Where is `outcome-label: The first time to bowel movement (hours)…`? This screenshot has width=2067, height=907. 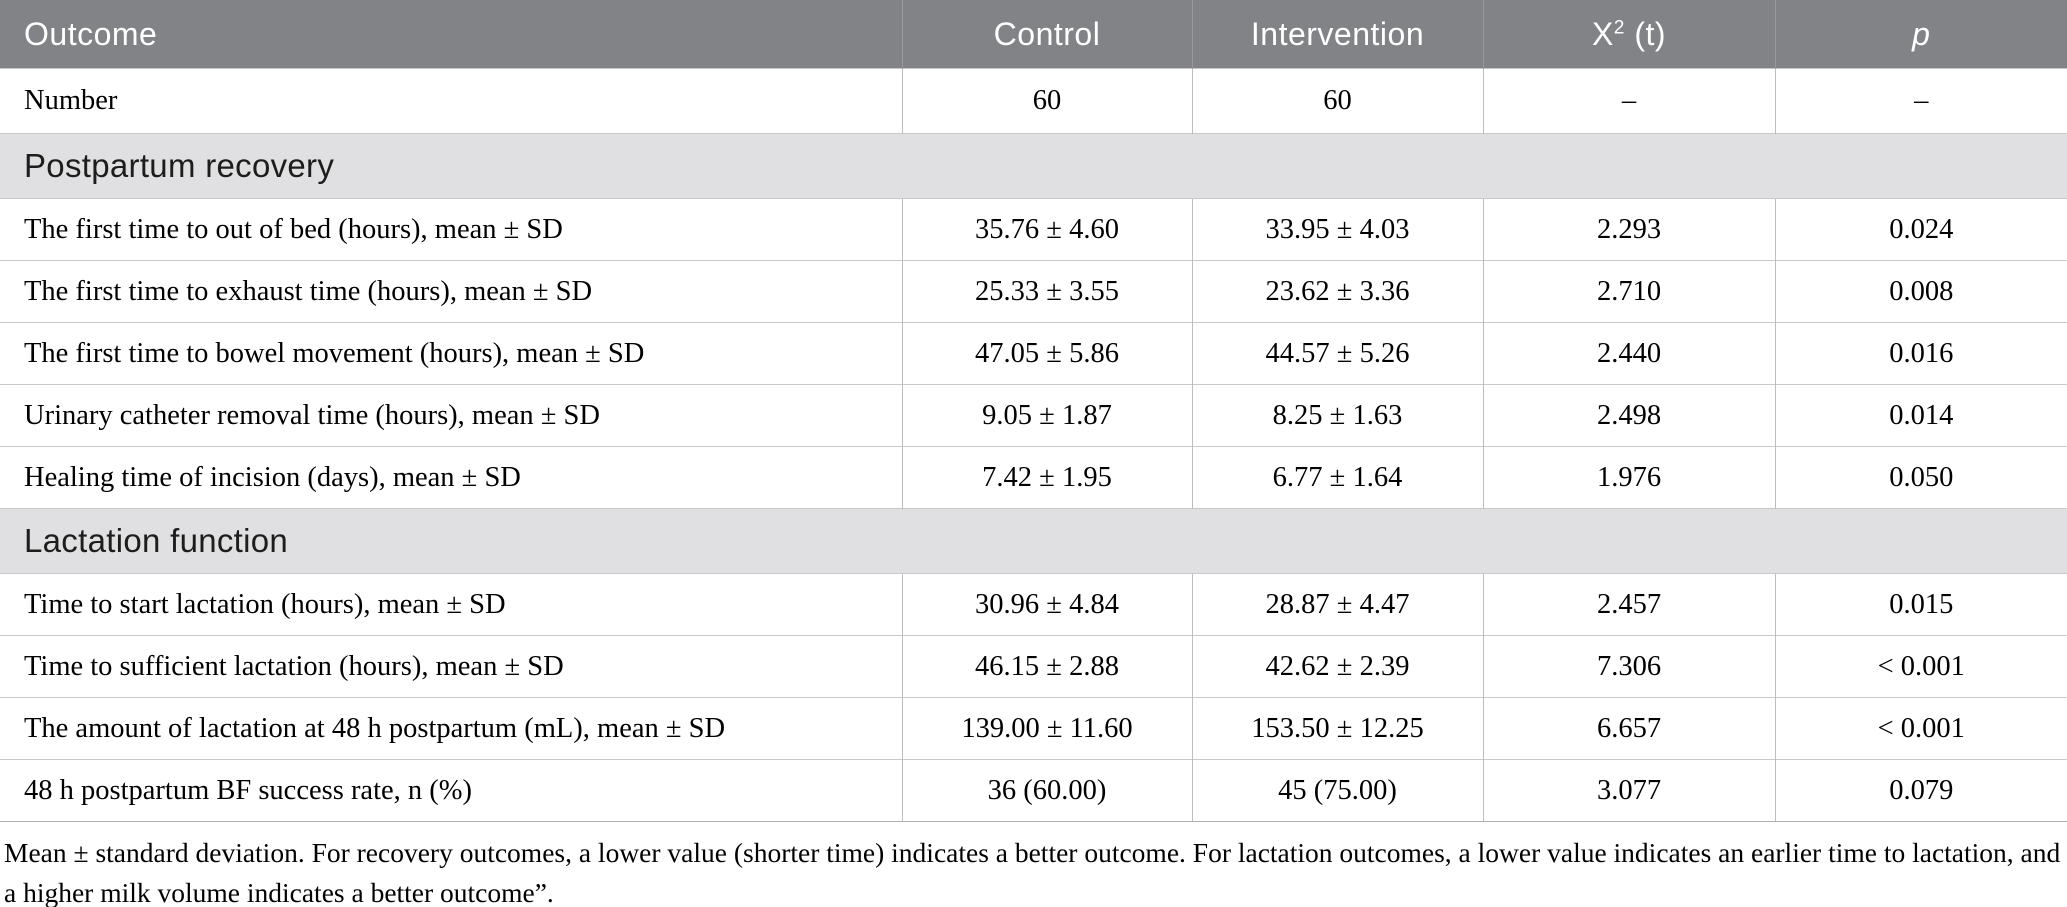 outcome-label: The first time to bowel movement (hours)… is located at coordinates (451, 353).